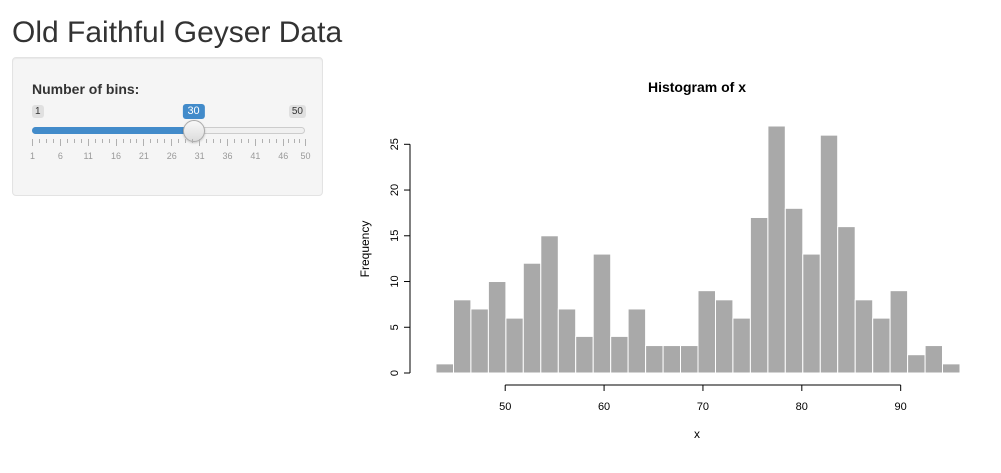  What do you see at coordinates (400, 257) in the screenshot?
I see `y-axis: 0 5 10 15 20 25` at bounding box center [400, 257].